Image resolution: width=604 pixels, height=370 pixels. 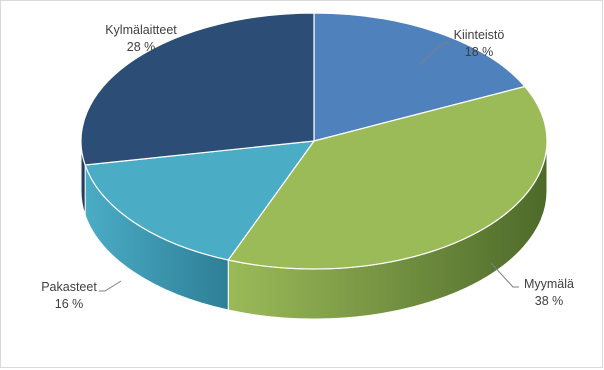 I want to click on slice-pakasteet, so click(x=200, y=200).